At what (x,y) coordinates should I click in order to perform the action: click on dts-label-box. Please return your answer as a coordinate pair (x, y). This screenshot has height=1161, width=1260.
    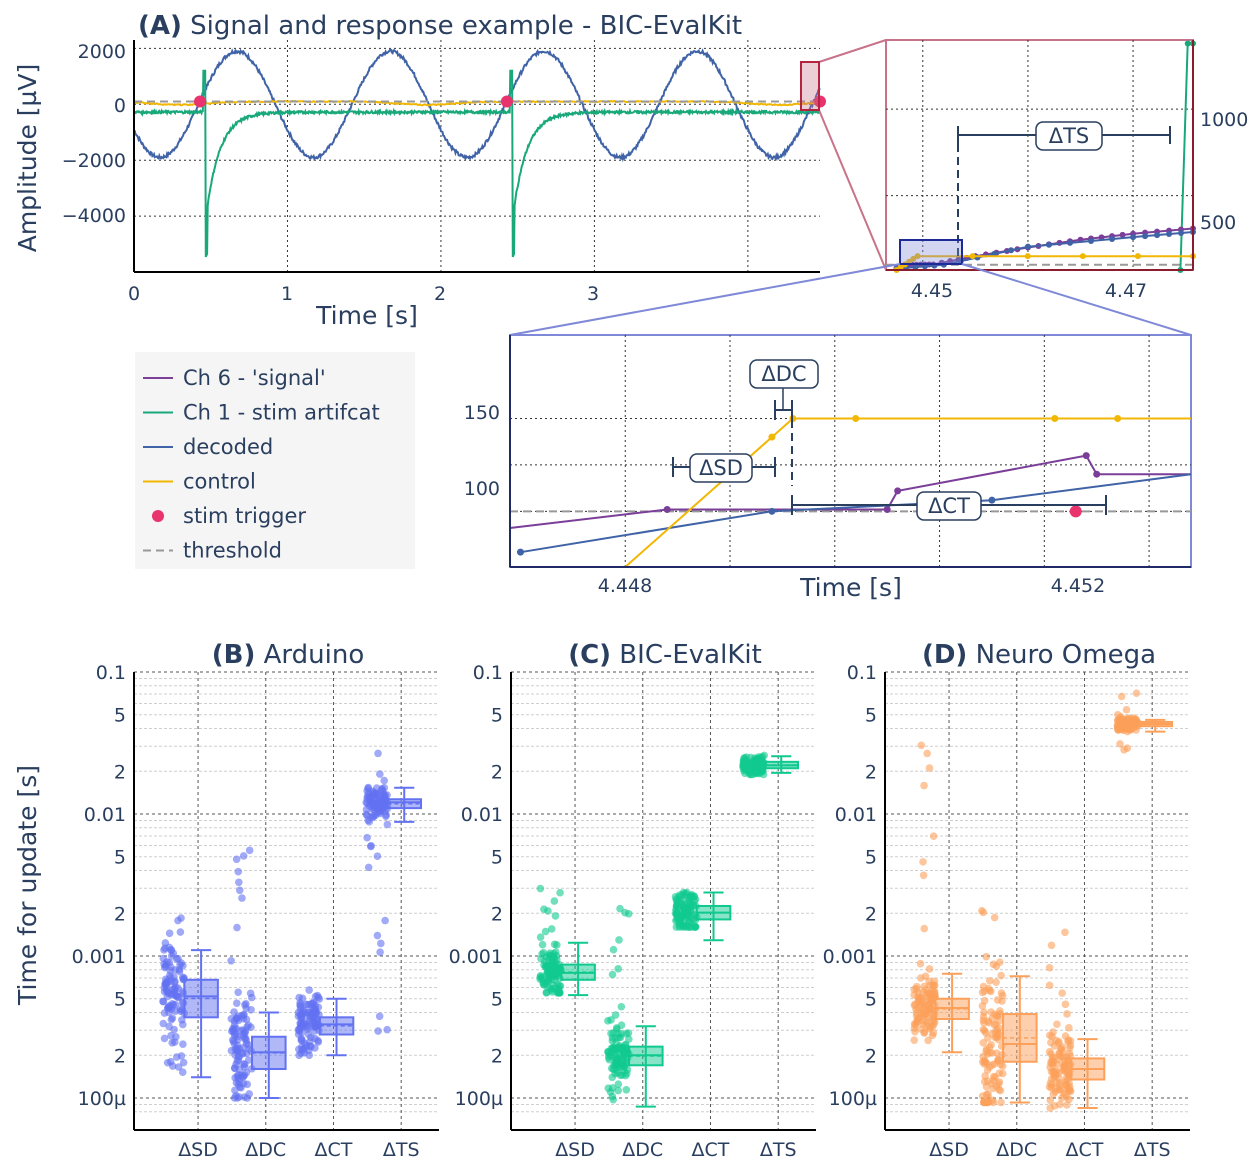
    Looking at the image, I should click on (1069, 136).